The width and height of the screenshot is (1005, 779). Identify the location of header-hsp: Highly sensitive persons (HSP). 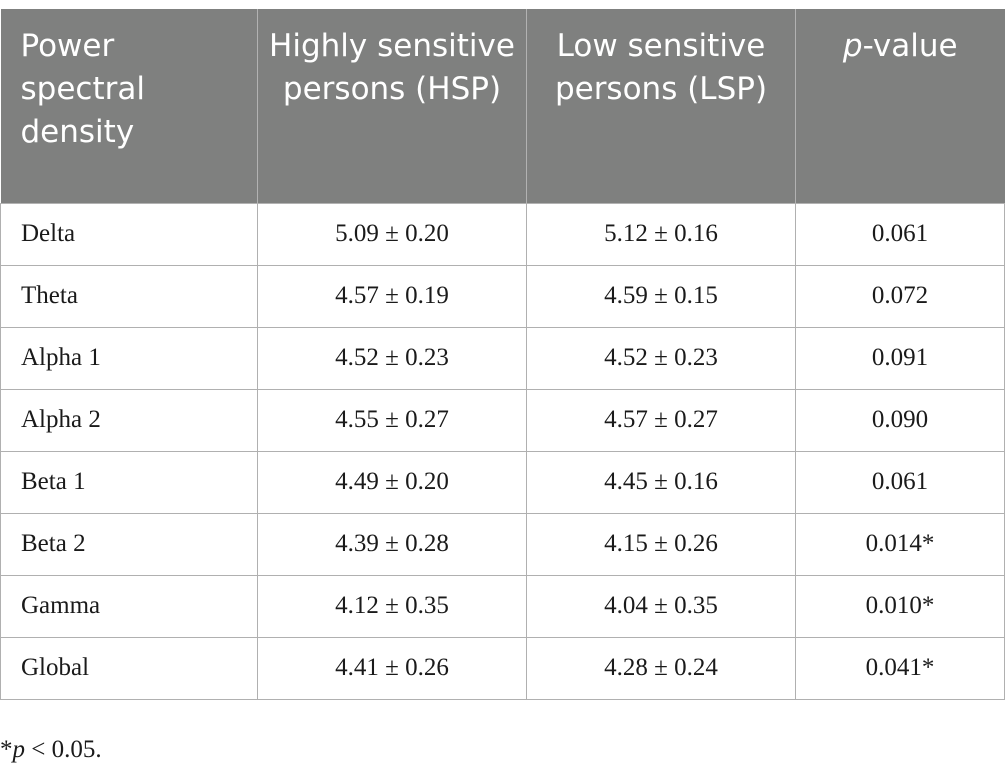
(392, 106).